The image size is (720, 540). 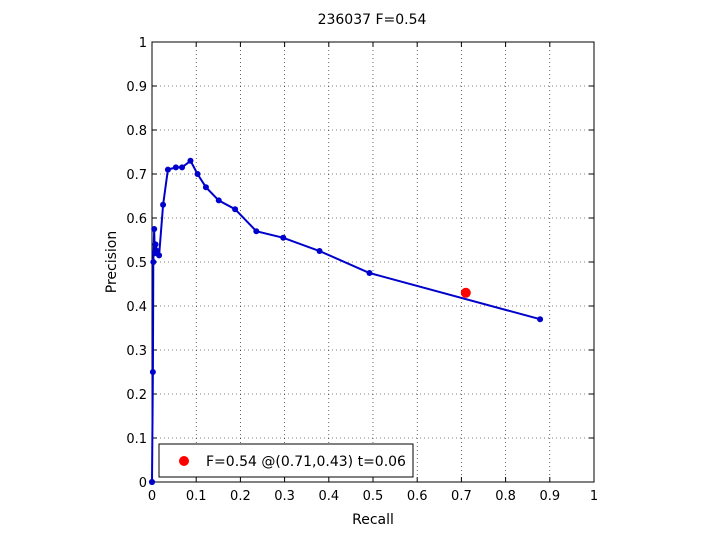 What do you see at coordinates (594, 496) in the screenshot?
I see `x-tick-label: 1` at bounding box center [594, 496].